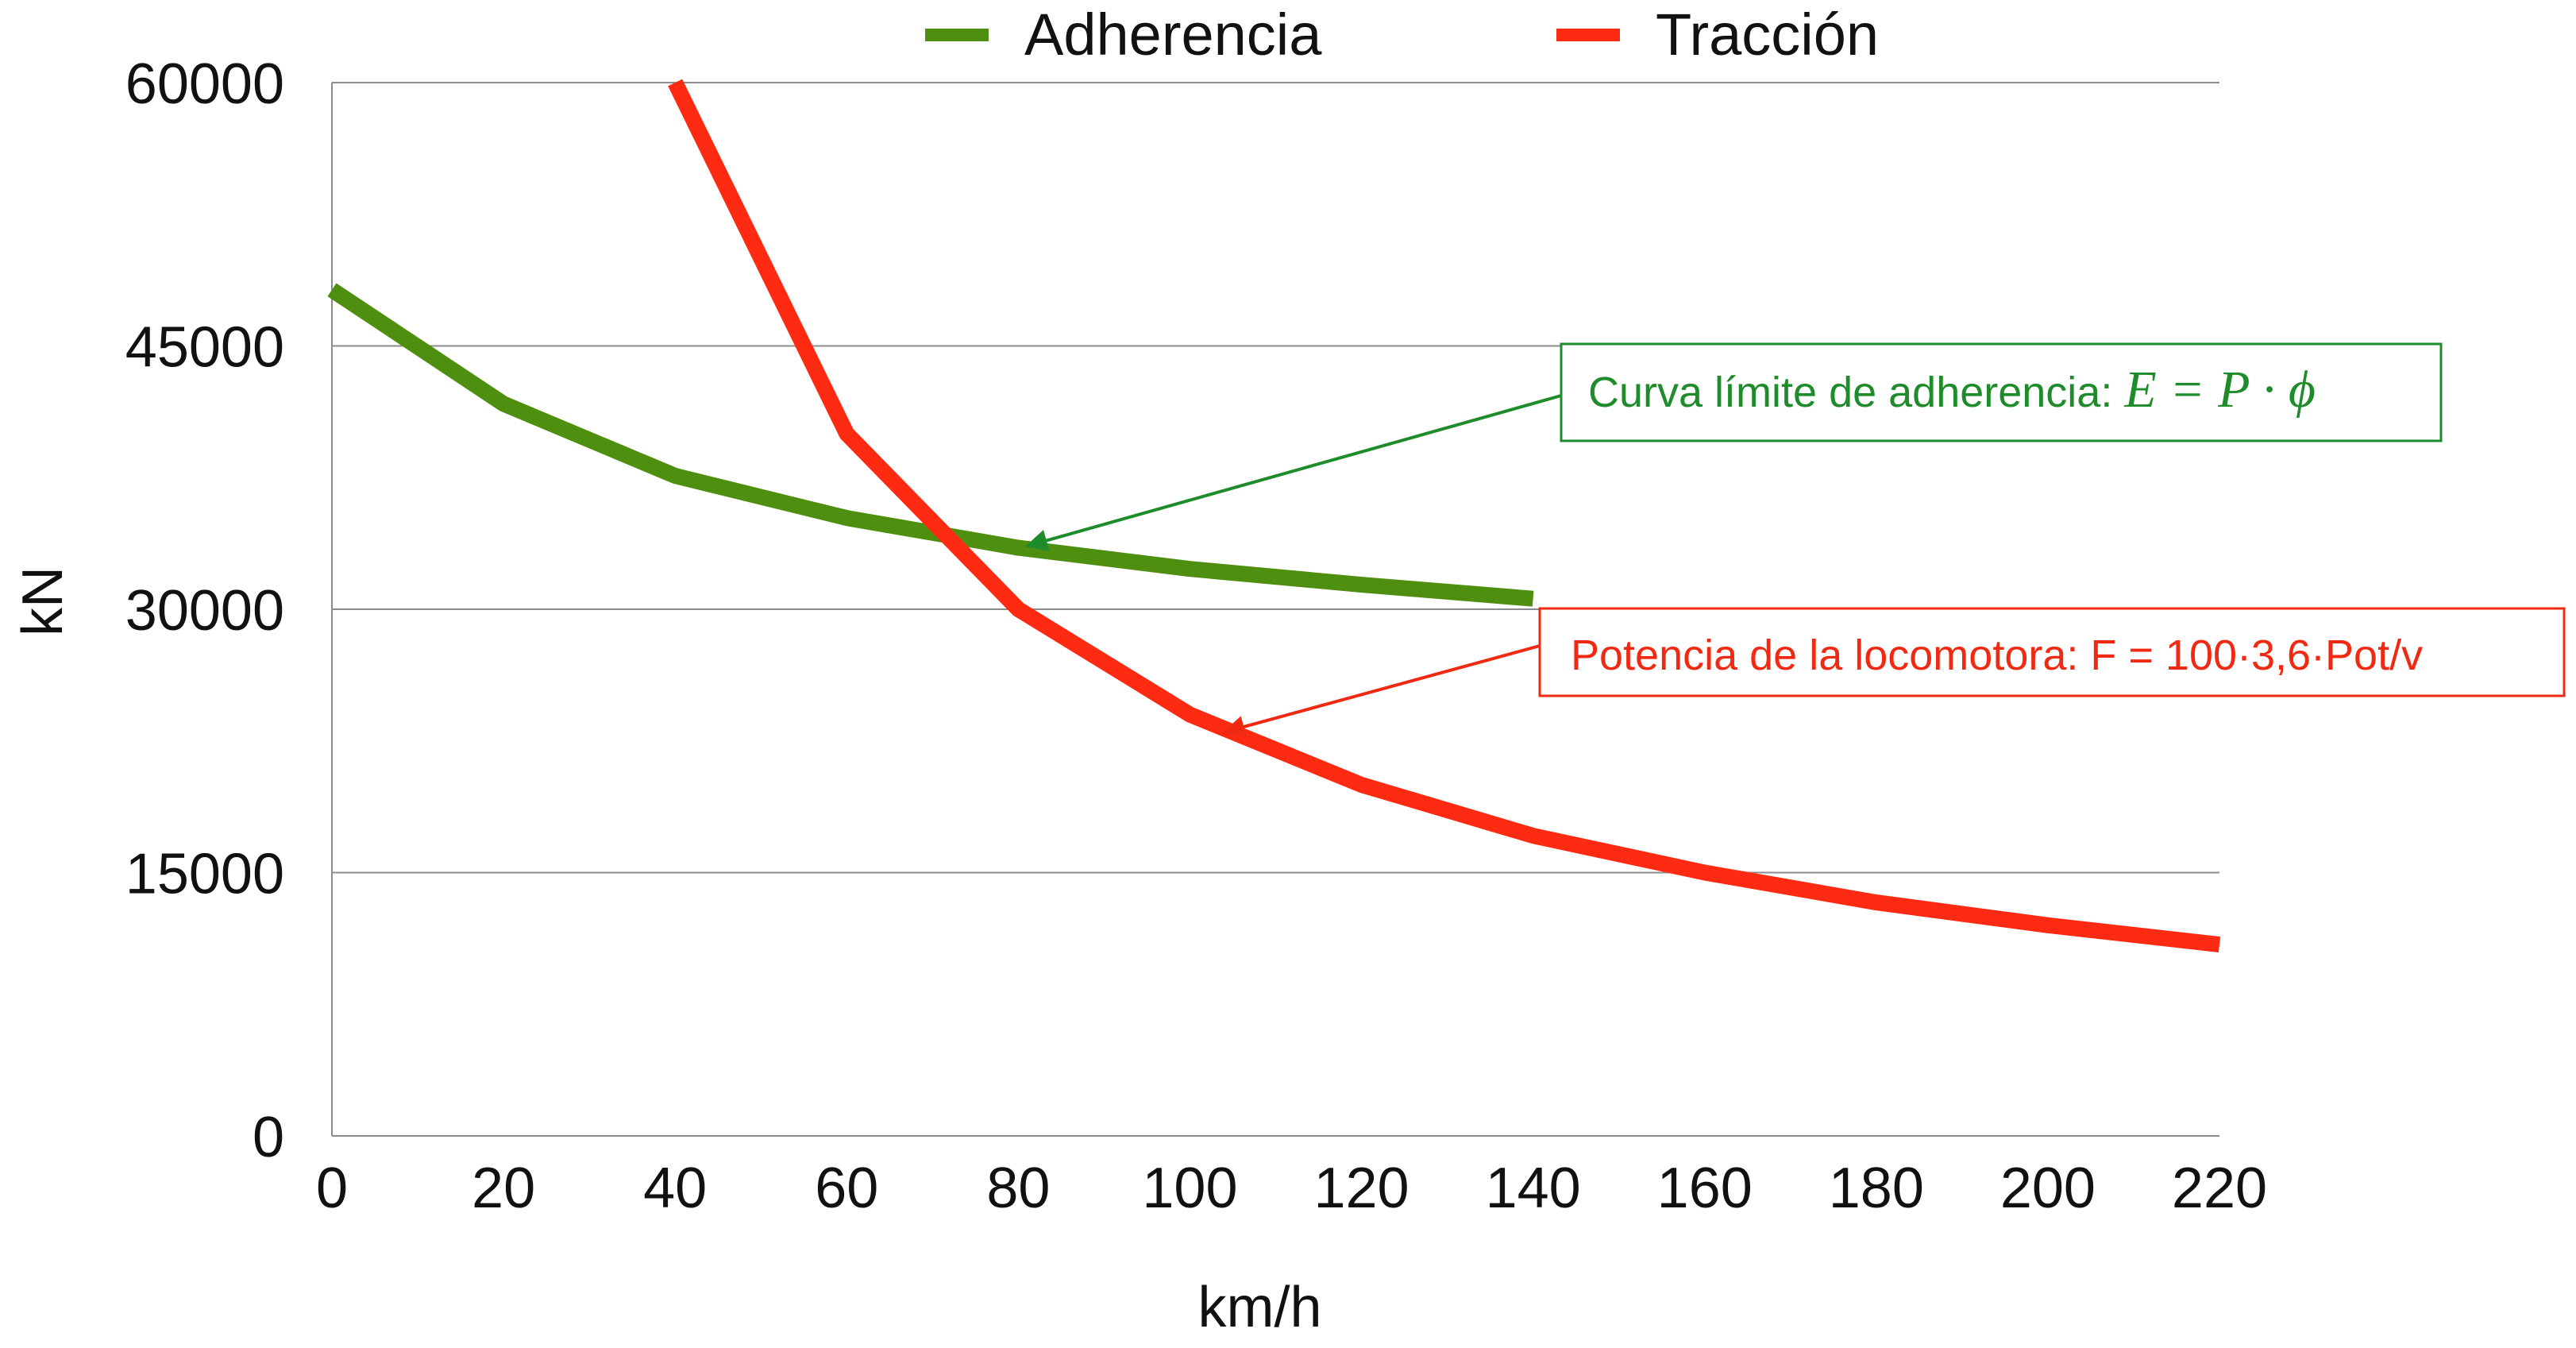 The image size is (2576, 1348). What do you see at coordinates (1361, 1188) in the screenshot?
I see `x-tick-label: 120` at bounding box center [1361, 1188].